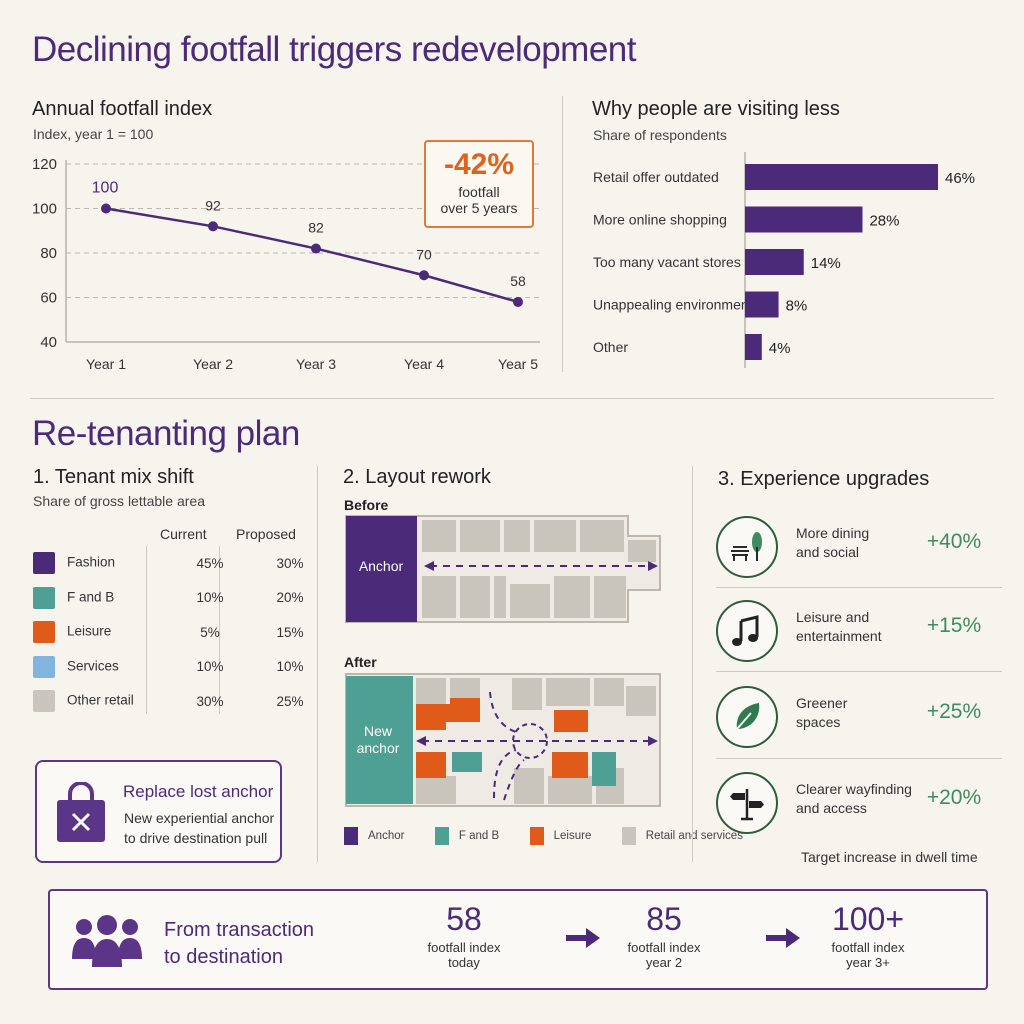 This screenshot has width=1024, height=1024. Describe the element at coordinates (223, 957) in the screenshot. I see `banner-line2: to destination` at that location.